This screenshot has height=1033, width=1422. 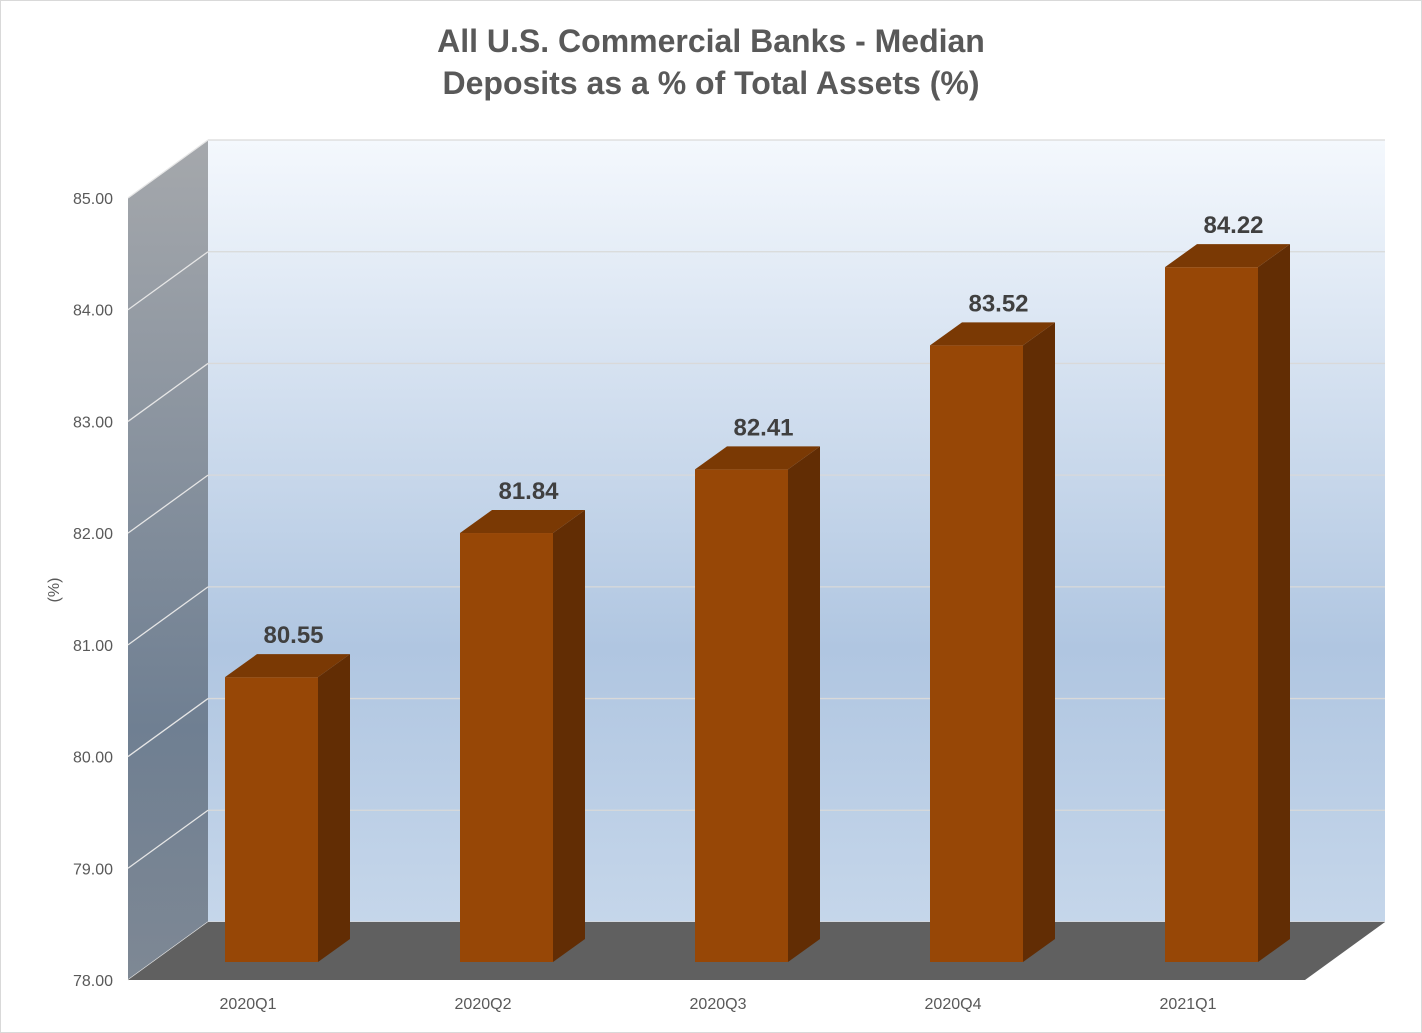 I want to click on chart-title-line-2: Deposits as a % of Total Assets (%), so click(x=711, y=83).